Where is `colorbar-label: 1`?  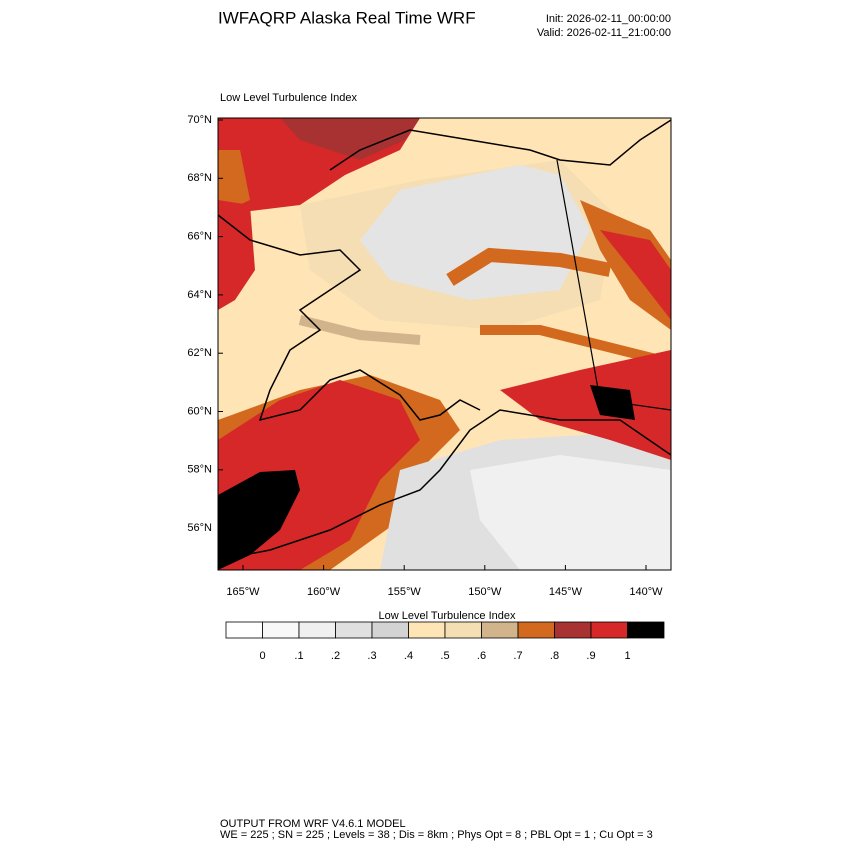
colorbar-label: 1 is located at coordinates (627, 656).